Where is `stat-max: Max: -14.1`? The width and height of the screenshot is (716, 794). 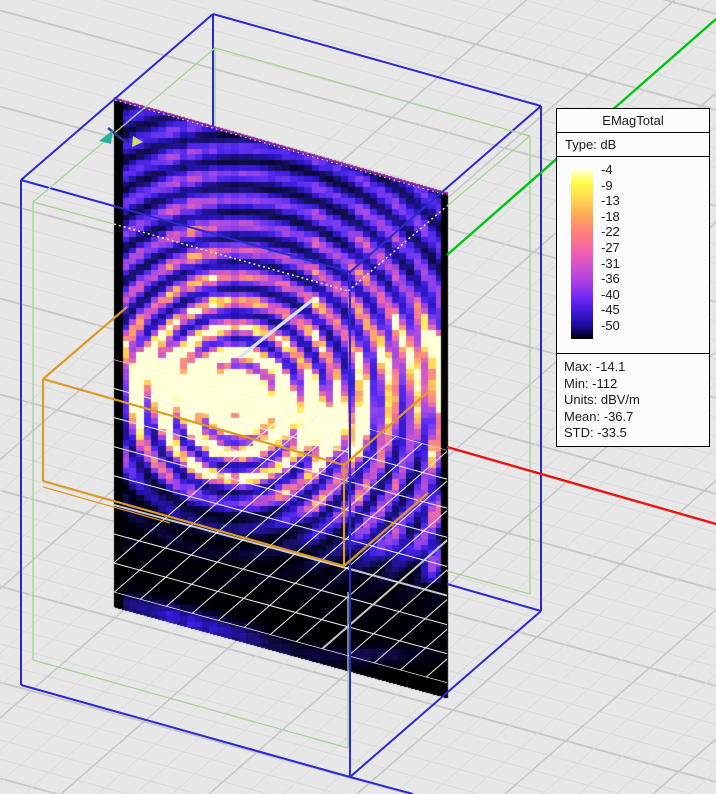
stat-max: Max: -14.1 is located at coordinates (595, 366).